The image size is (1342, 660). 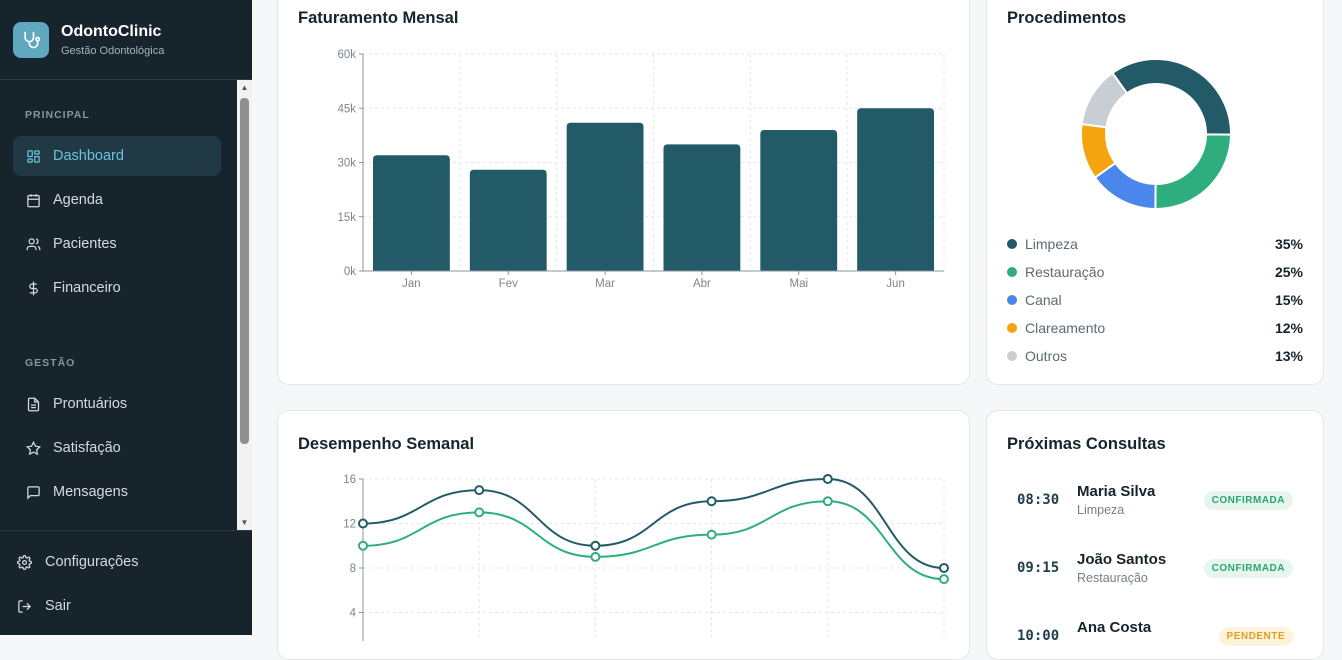 What do you see at coordinates (1114, 627) in the screenshot?
I see `patient-name: Ana Costa` at bounding box center [1114, 627].